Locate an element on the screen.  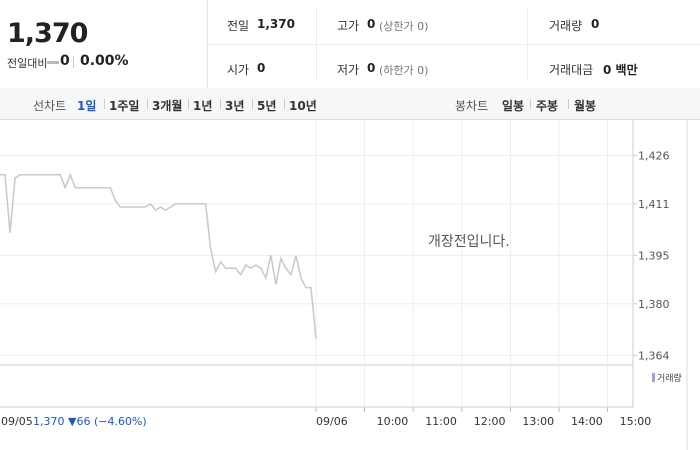
prev-date: 09/05 is located at coordinates (17, 421).